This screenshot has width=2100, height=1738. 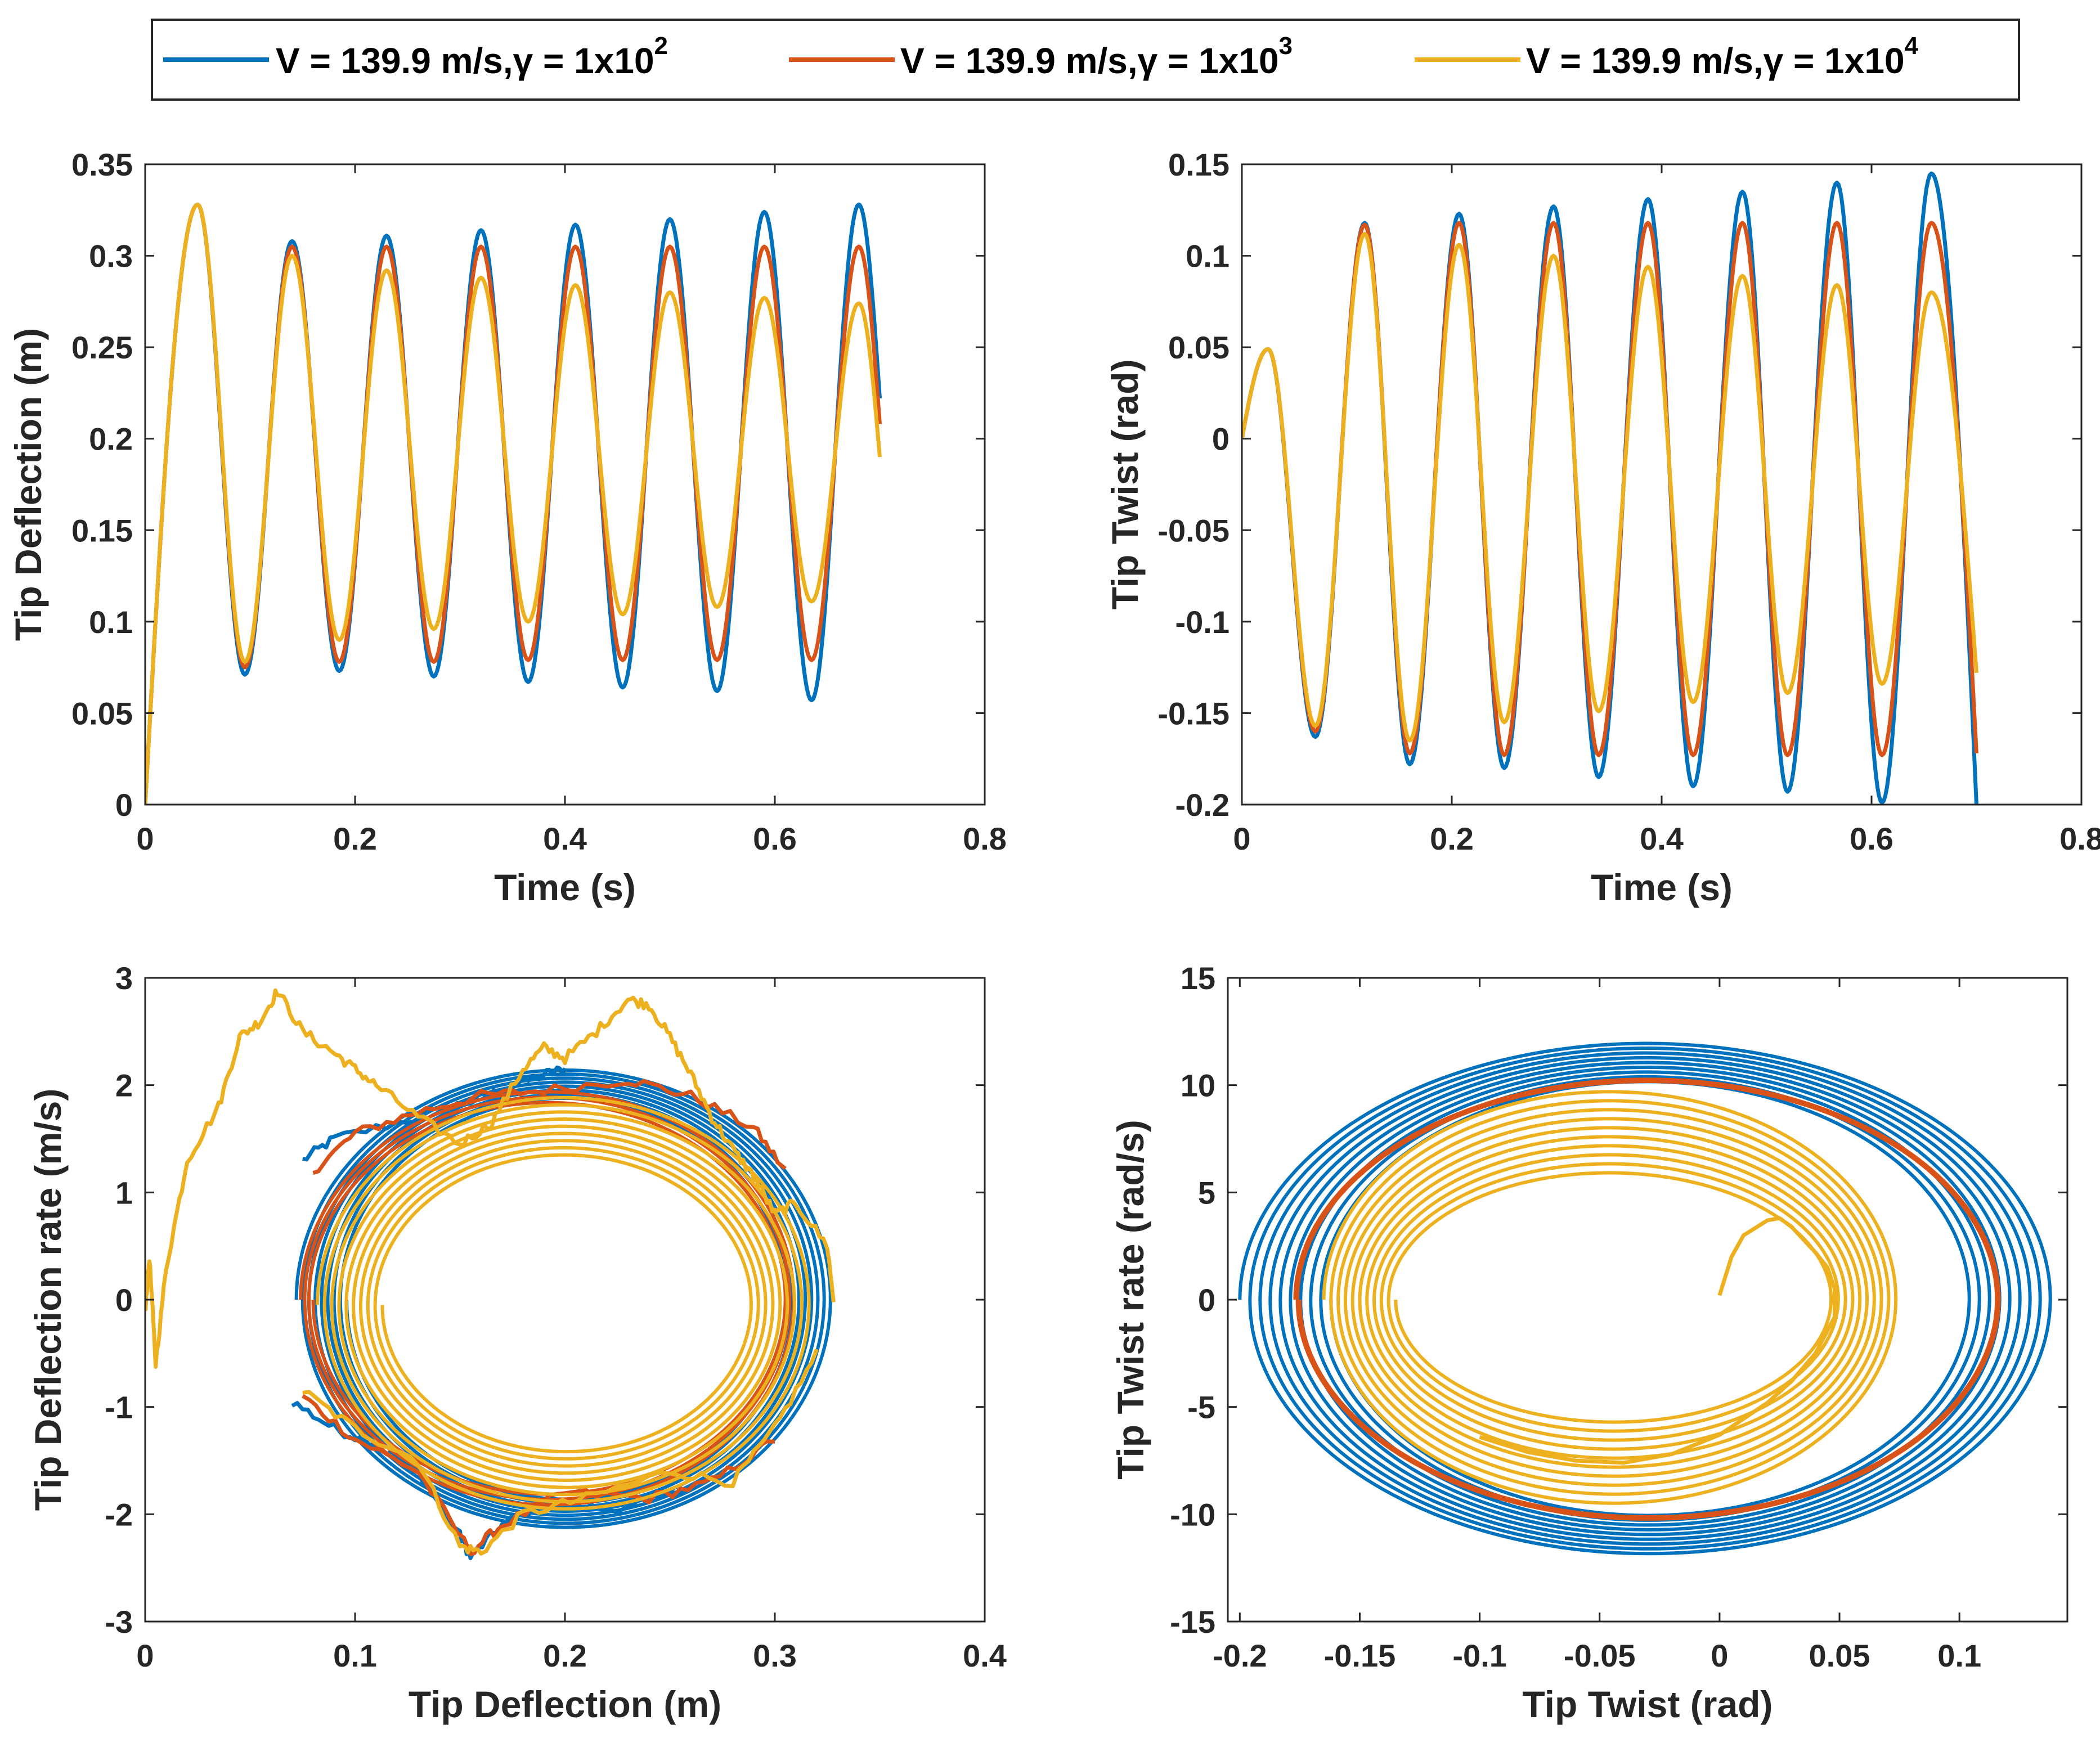 I want to click on plot-area-deflection-time, so click(x=514, y=504).